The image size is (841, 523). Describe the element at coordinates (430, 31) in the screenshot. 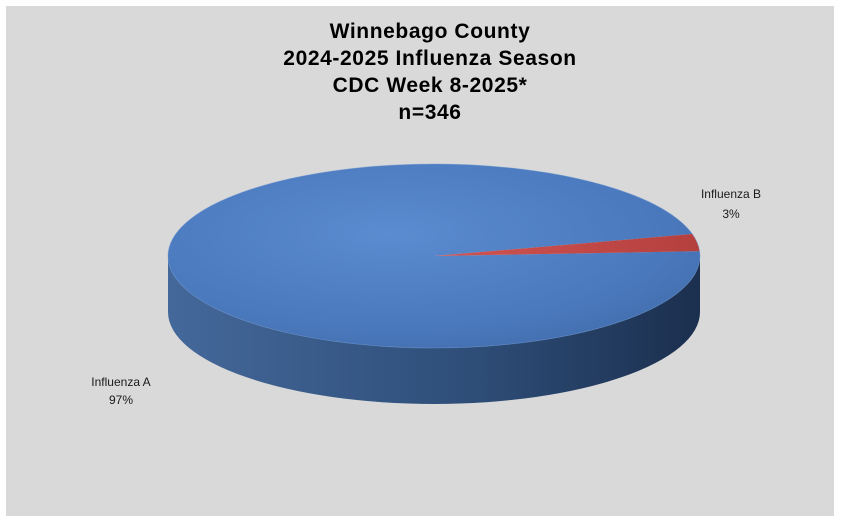

I see `chart-title-line-1: Winnebago County` at that location.